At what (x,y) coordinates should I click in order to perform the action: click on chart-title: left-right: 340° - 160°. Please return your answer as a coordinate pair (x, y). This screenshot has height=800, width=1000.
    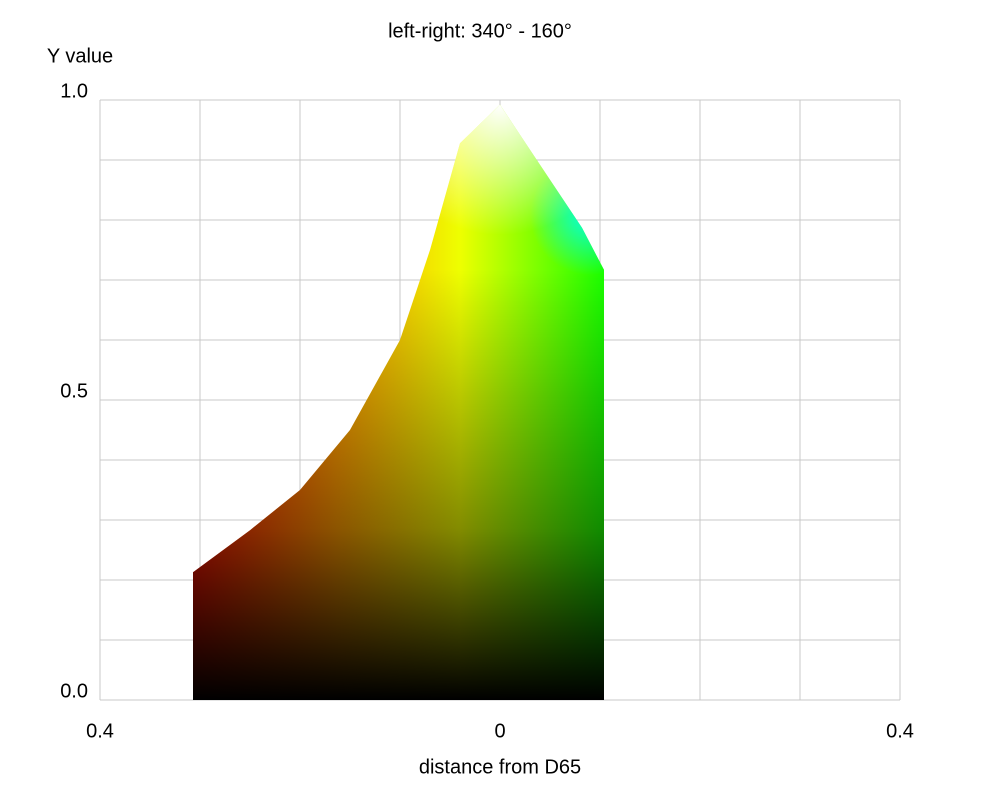
    Looking at the image, I should click on (480, 31).